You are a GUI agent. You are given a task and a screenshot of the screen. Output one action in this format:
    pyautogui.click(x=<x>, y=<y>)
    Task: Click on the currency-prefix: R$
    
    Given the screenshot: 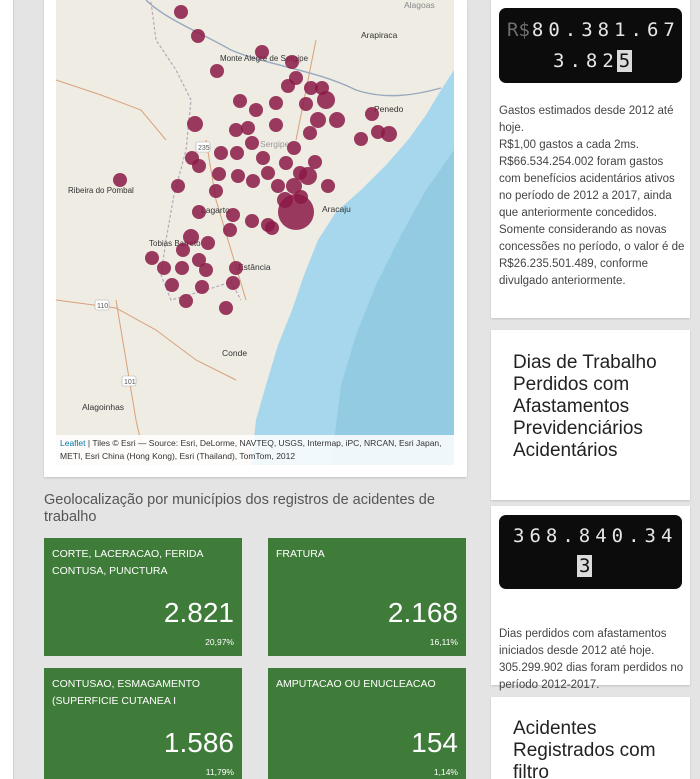 What is the action you would take?
    pyautogui.click(x=518, y=30)
    